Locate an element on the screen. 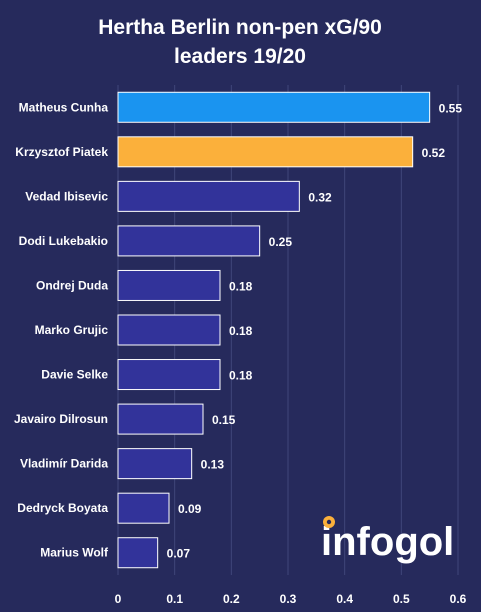 The image size is (481, 612). x-tick-label: 0.6 is located at coordinates (458, 599).